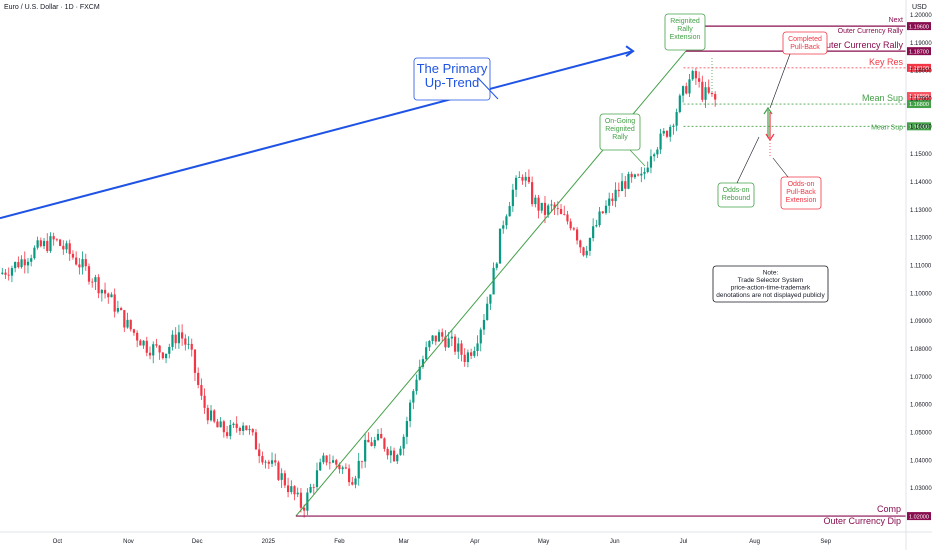  Describe the element at coordinates (919, 97) in the screenshot. I see `price-tag-value: 1.16890` at that location.